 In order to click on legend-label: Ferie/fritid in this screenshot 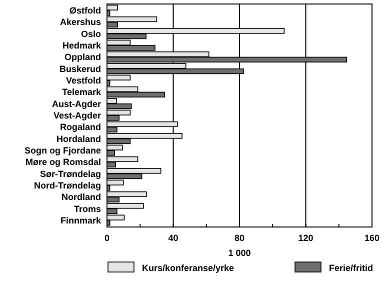, I will do `click(351, 268)`.